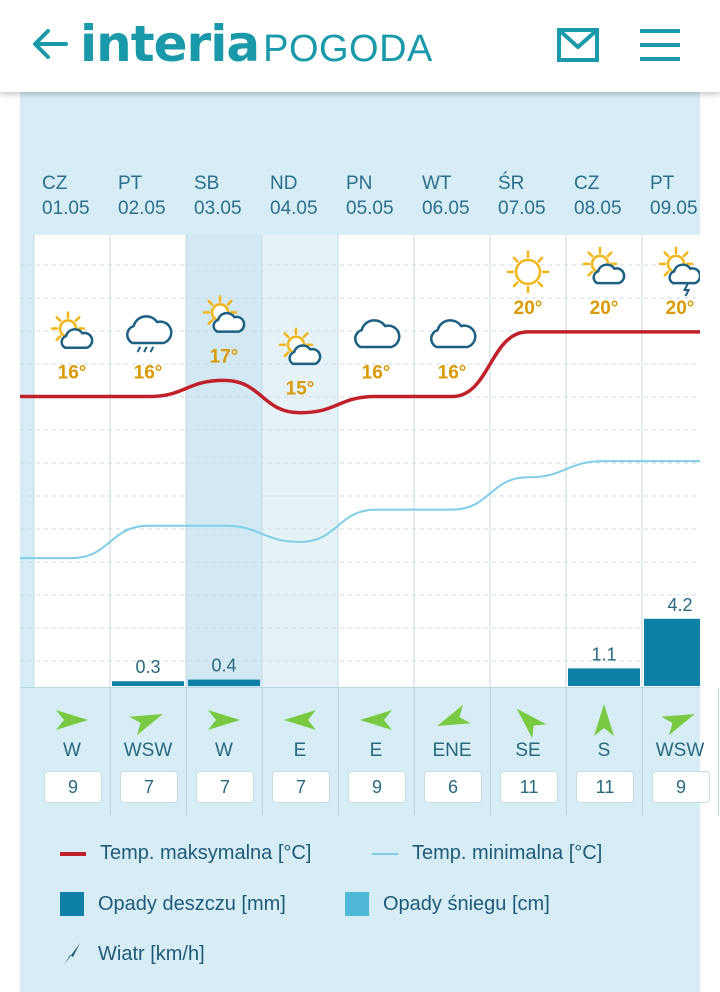 The height and width of the screenshot is (992, 720). Describe the element at coordinates (598, 208) in the screenshot. I see `day-date: 08.05` at that location.